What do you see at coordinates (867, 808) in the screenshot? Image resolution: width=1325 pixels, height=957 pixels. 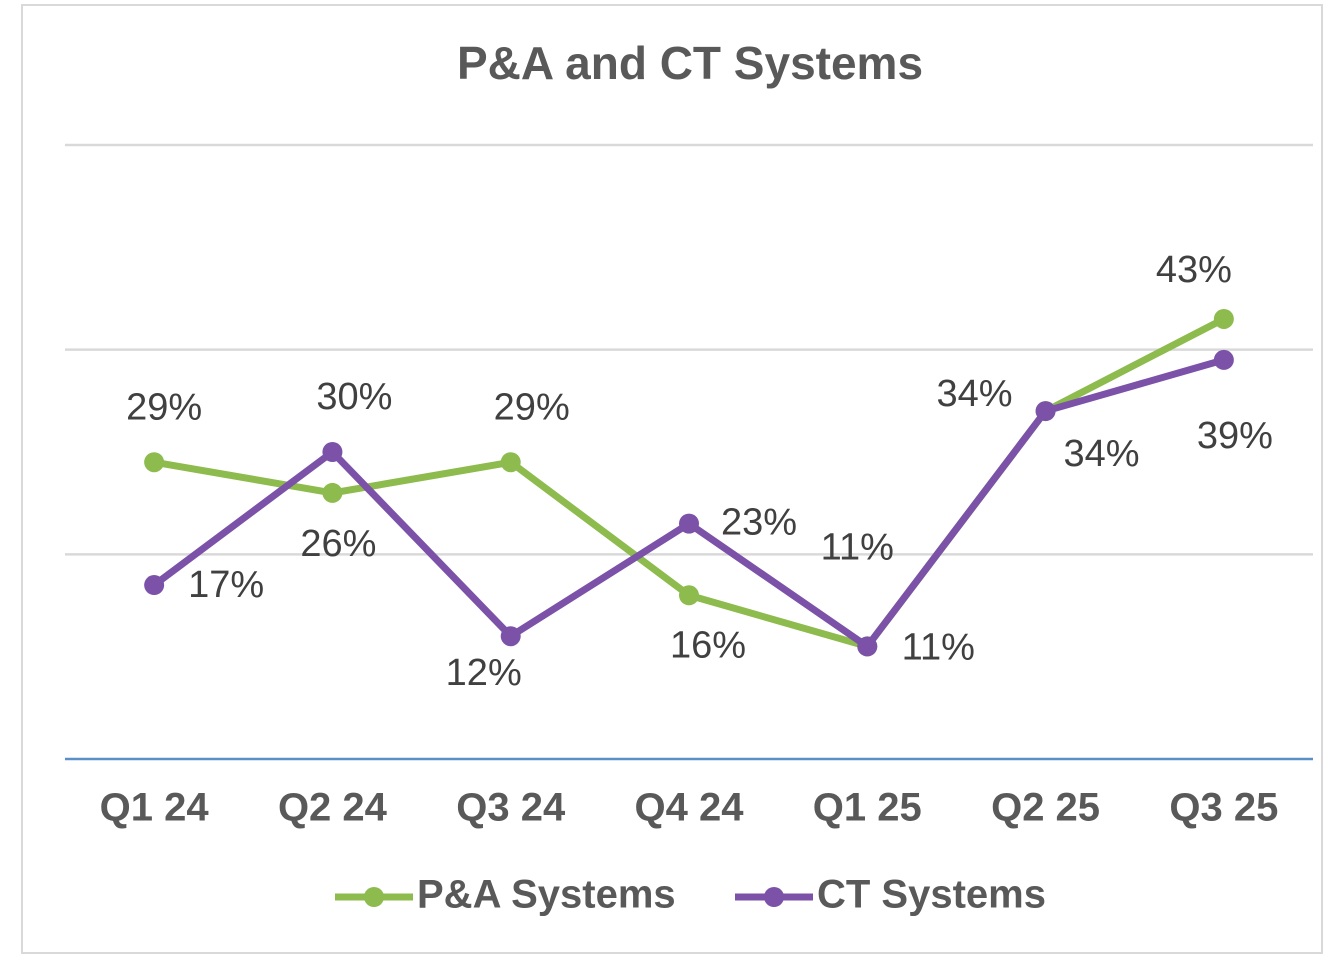 I see `x-tick-label: Q1 25` at bounding box center [867, 808].